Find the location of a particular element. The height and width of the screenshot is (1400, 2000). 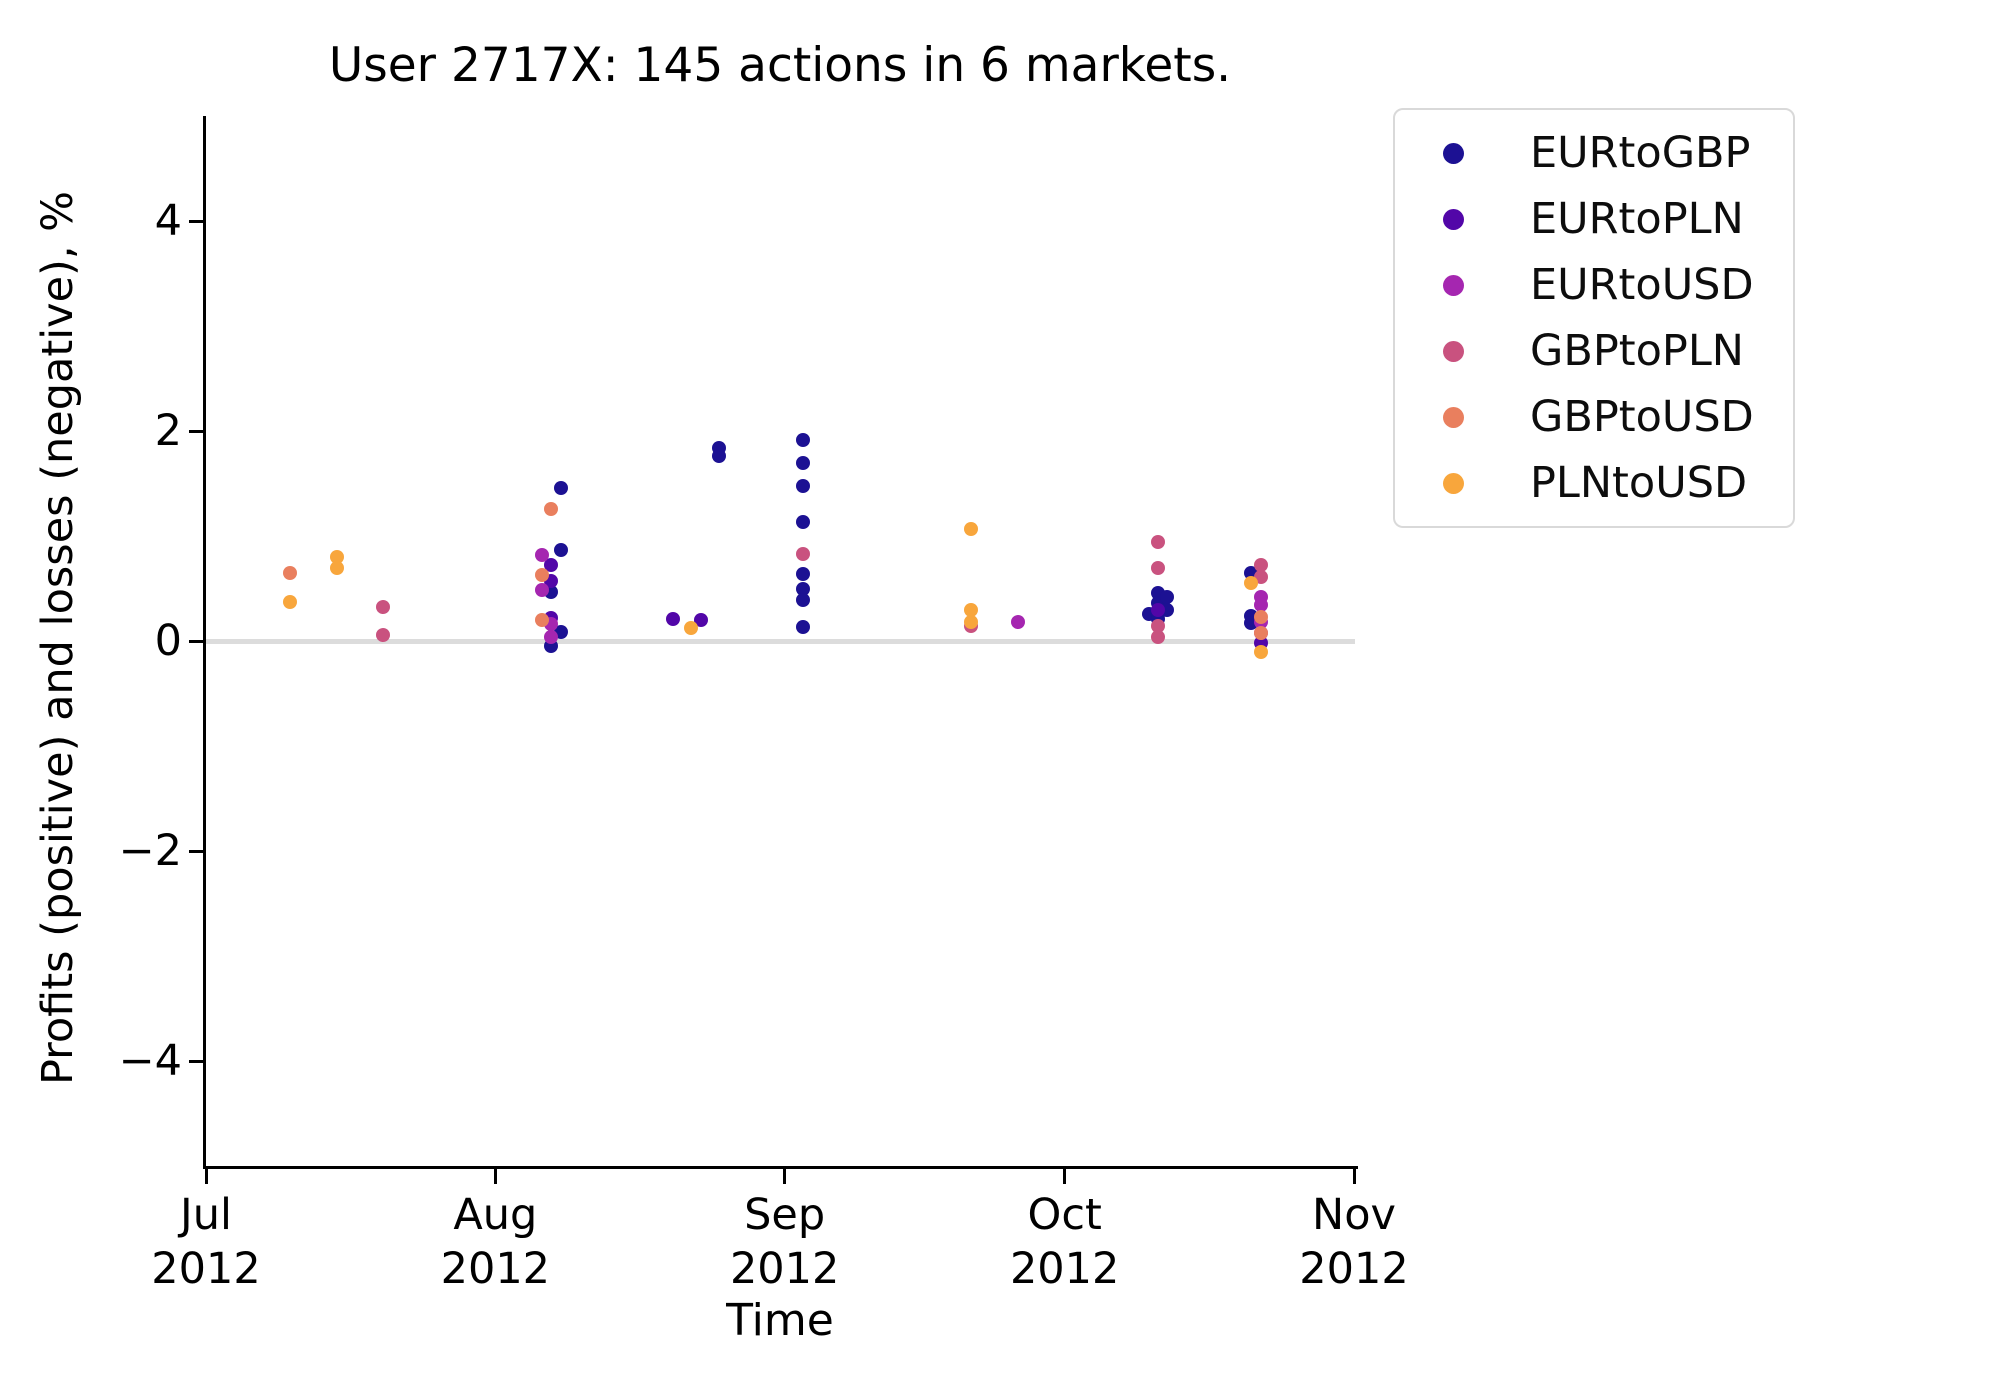

x-tick-label: Aug 2012 is located at coordinates (495, 1242).